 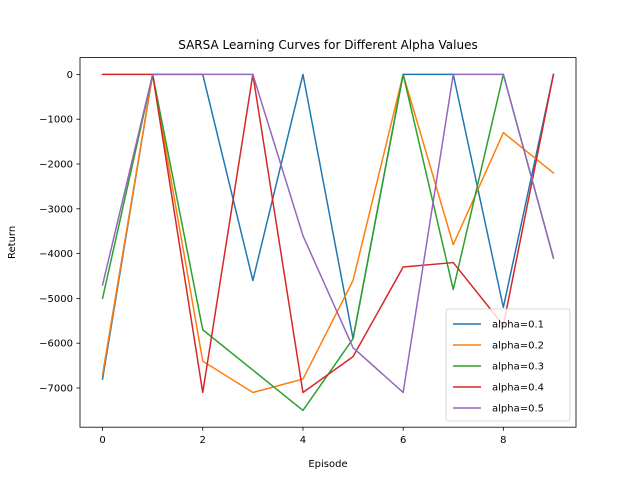 What do you see at coordinates (518, 367) in the screenshot?
I see `legend-label: alpha=0.3` at bounding box center [518, 367].